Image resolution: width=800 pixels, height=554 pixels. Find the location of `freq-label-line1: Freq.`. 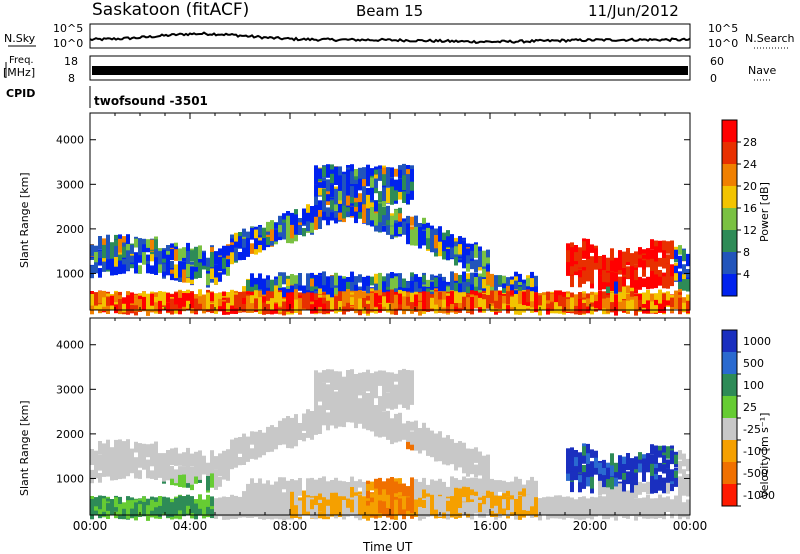

freq-label-line1: Freq. is located at coordinates (21, 60).